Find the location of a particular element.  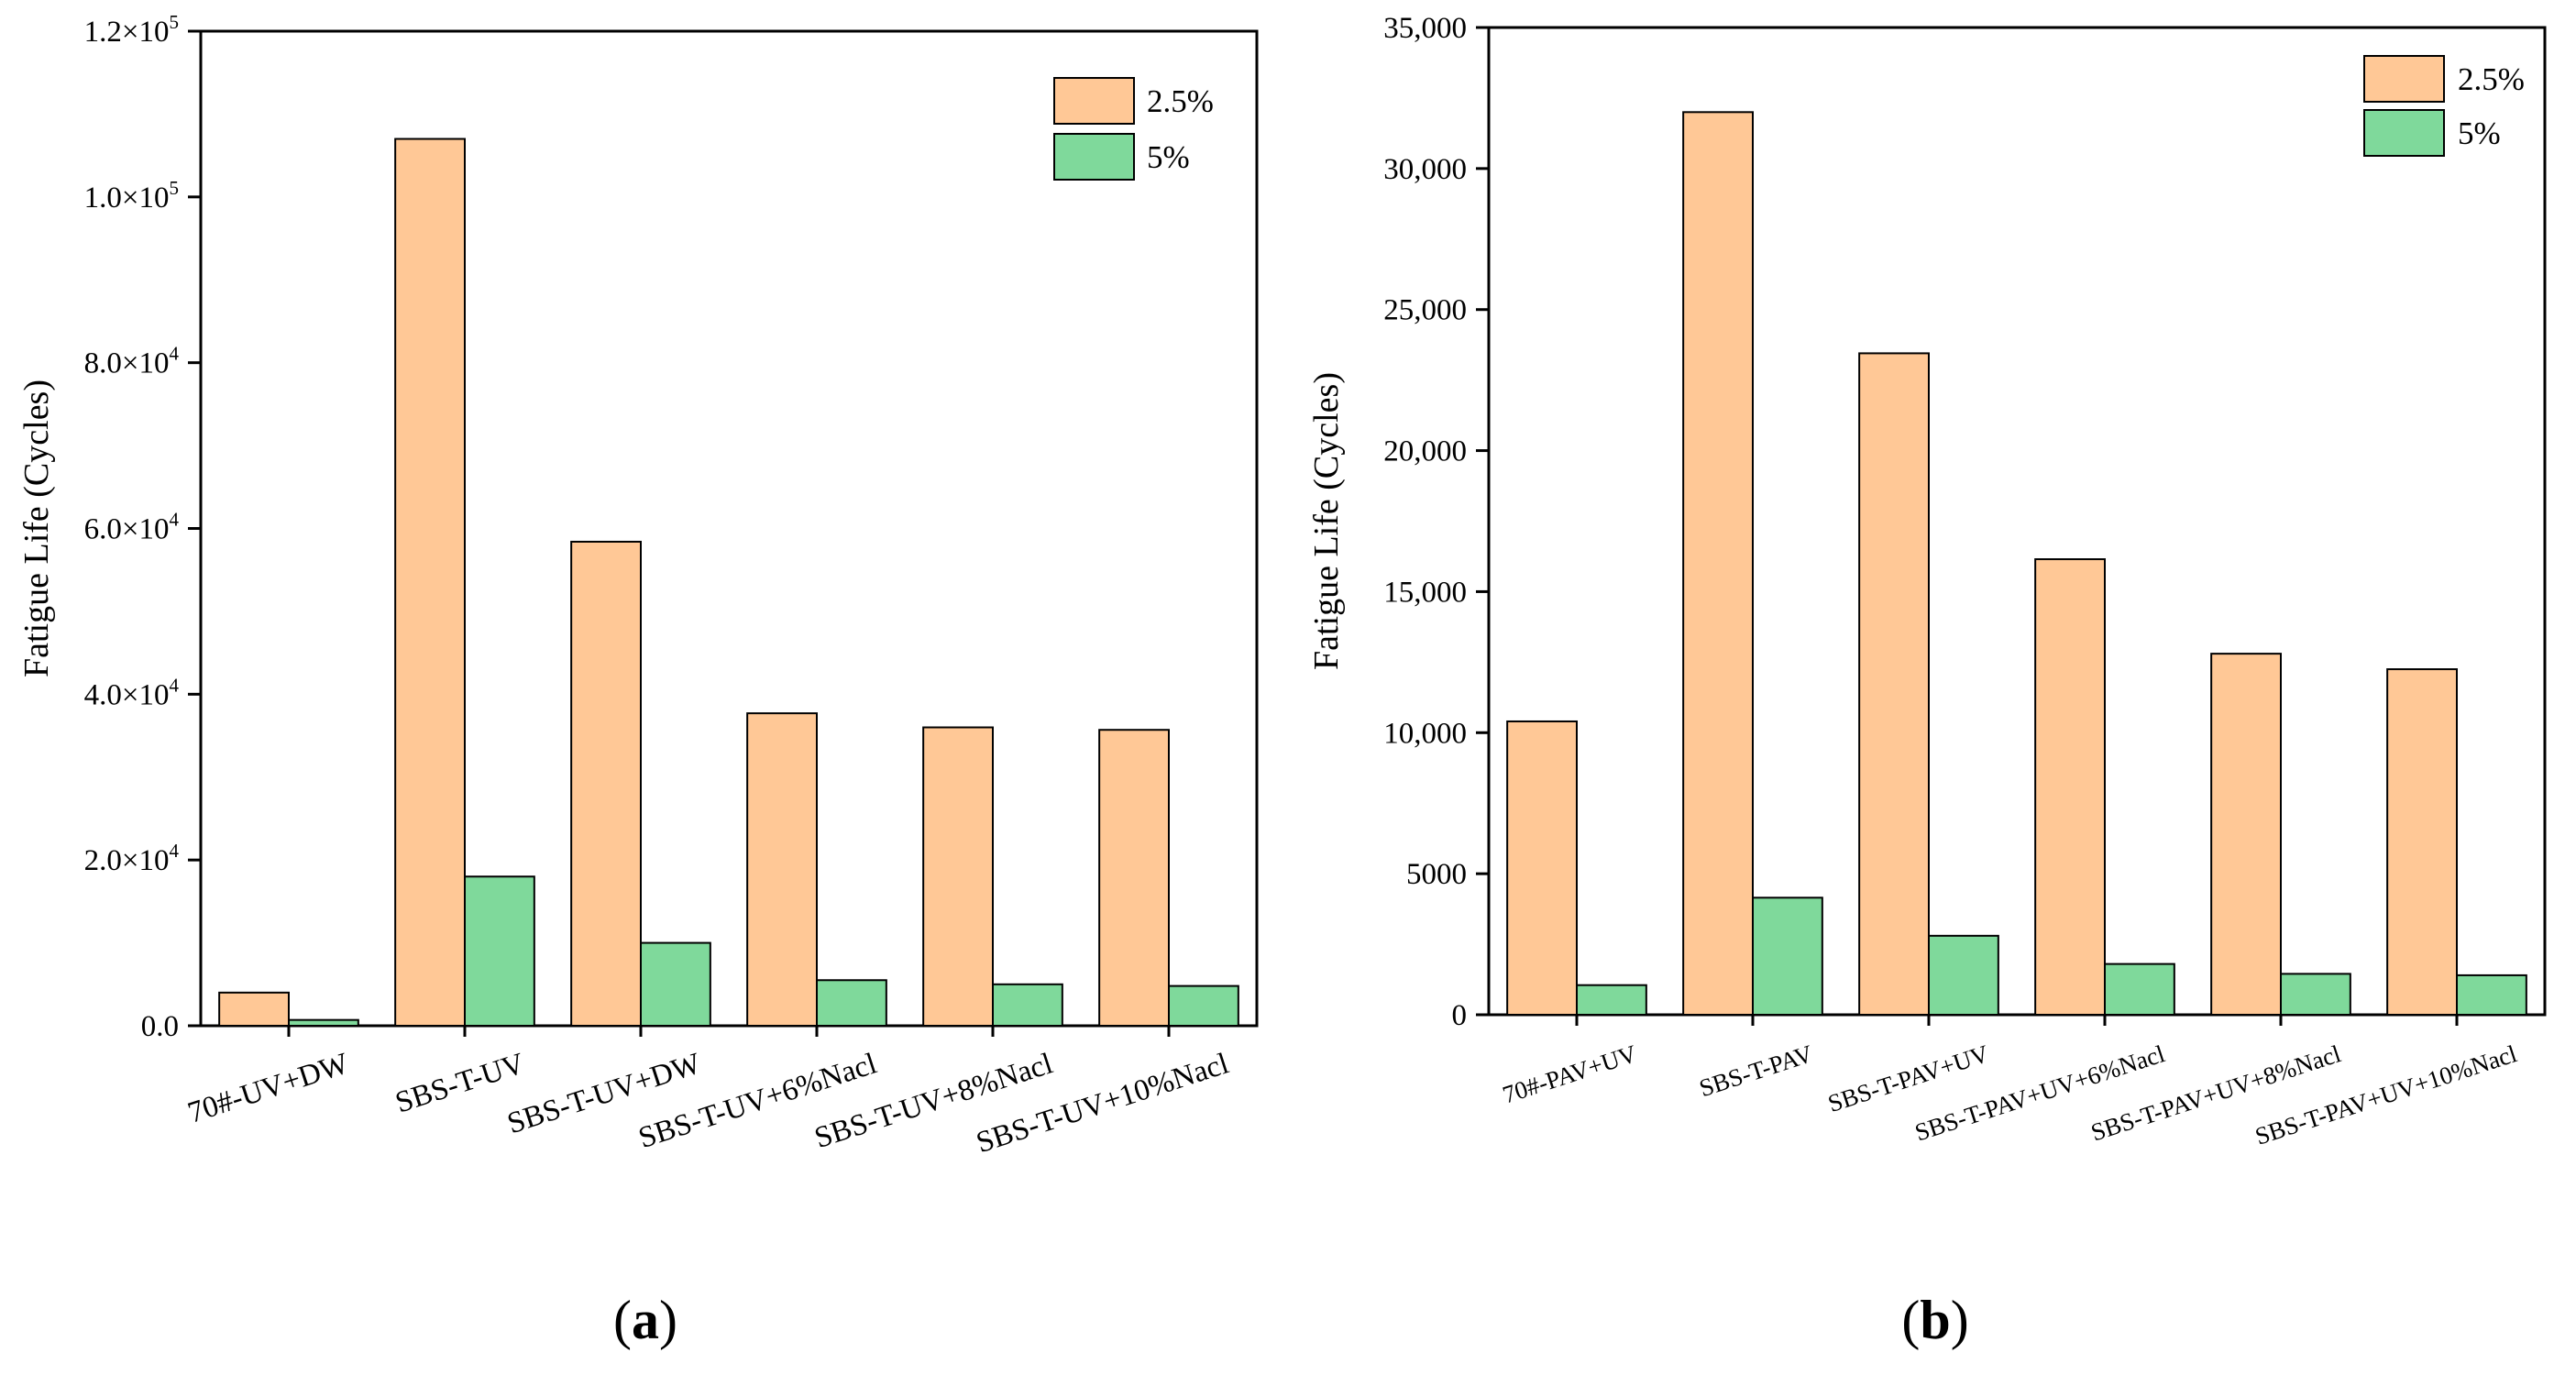

y-tick-mantissa: 1.2×10 is located at coordinates (127, 32).